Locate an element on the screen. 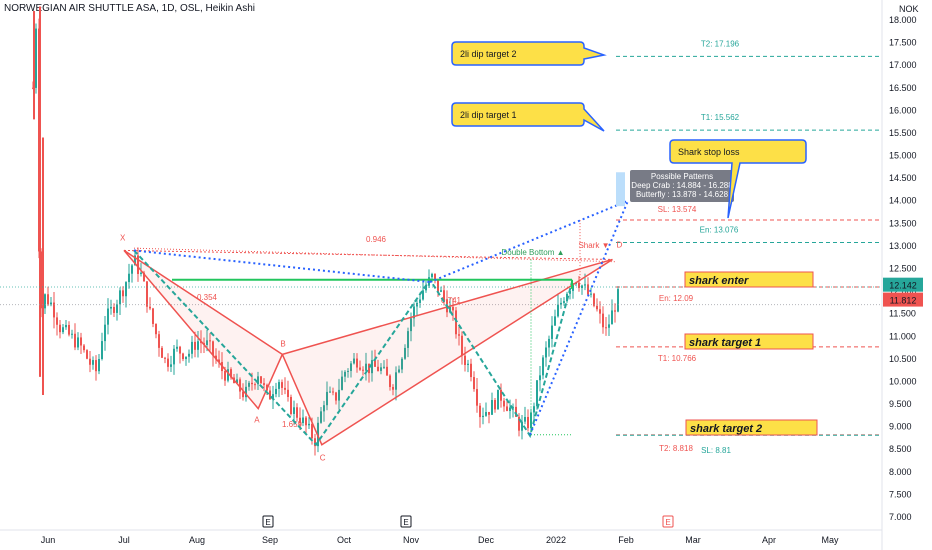 The width and height of the screenshot is (932, 550). currency-label: NOK is located at coordinates (909, 9).